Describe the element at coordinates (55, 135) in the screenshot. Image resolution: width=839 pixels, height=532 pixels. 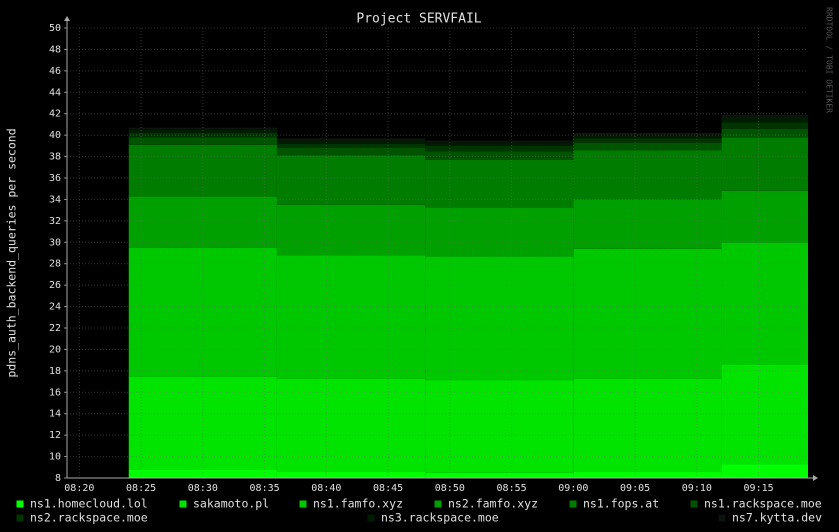
I see `y-tick-label: 40` at that location.